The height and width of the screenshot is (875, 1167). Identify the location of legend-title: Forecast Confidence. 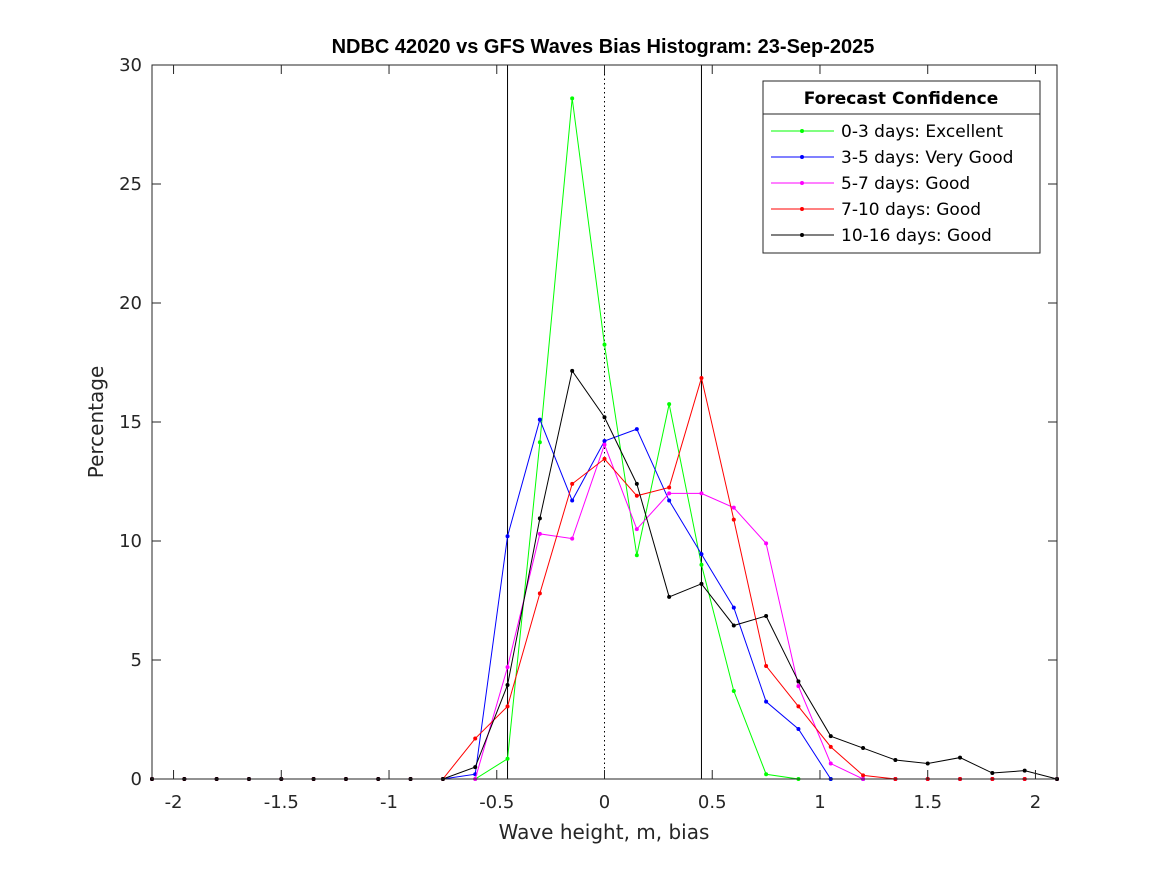
(901, 99).